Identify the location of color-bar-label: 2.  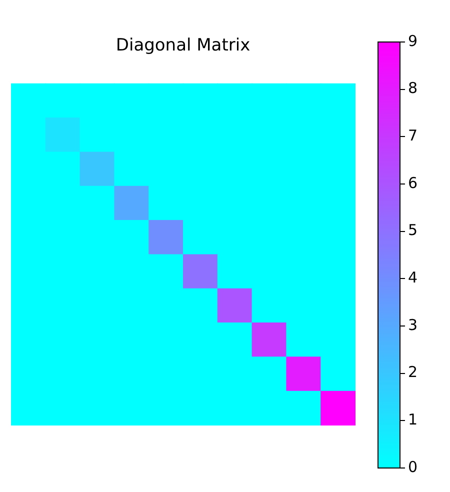
(413, 372).